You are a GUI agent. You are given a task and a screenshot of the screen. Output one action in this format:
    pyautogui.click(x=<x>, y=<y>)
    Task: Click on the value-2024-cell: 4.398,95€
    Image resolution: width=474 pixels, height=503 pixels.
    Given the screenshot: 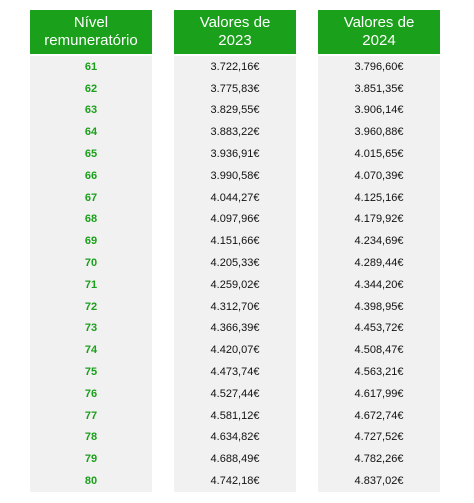 What is the action you would take?
    pyautogui.click(x=379, y=306)
    